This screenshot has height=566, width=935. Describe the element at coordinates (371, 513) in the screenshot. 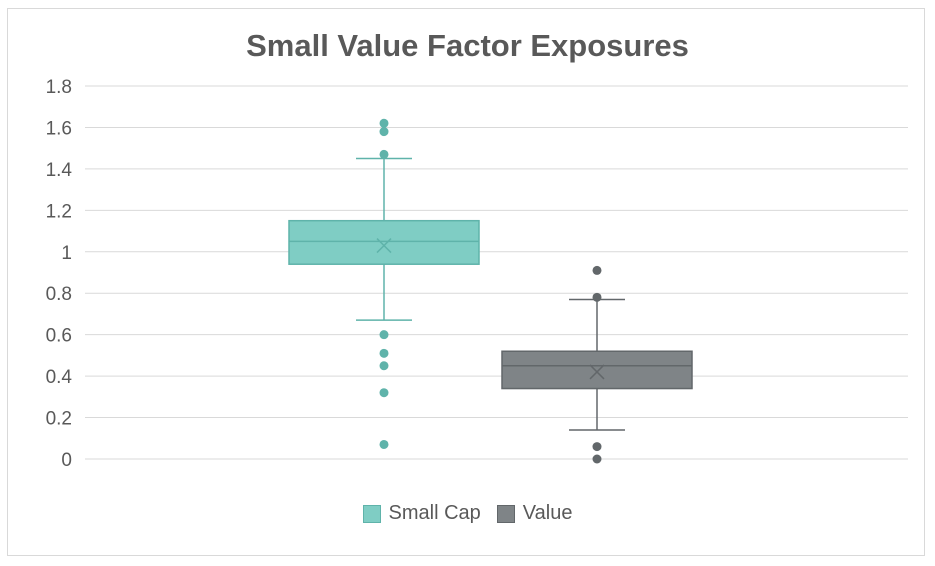

I see `legend-swatch-small-cap` at that location.